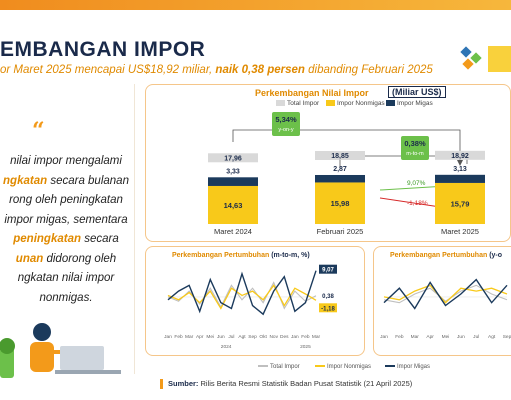 The height and width of the screenshot is (400, 511). Describe the element at coordinates (233, 231) in the screenshot. I see `category-label: Maret 2024` at that location.